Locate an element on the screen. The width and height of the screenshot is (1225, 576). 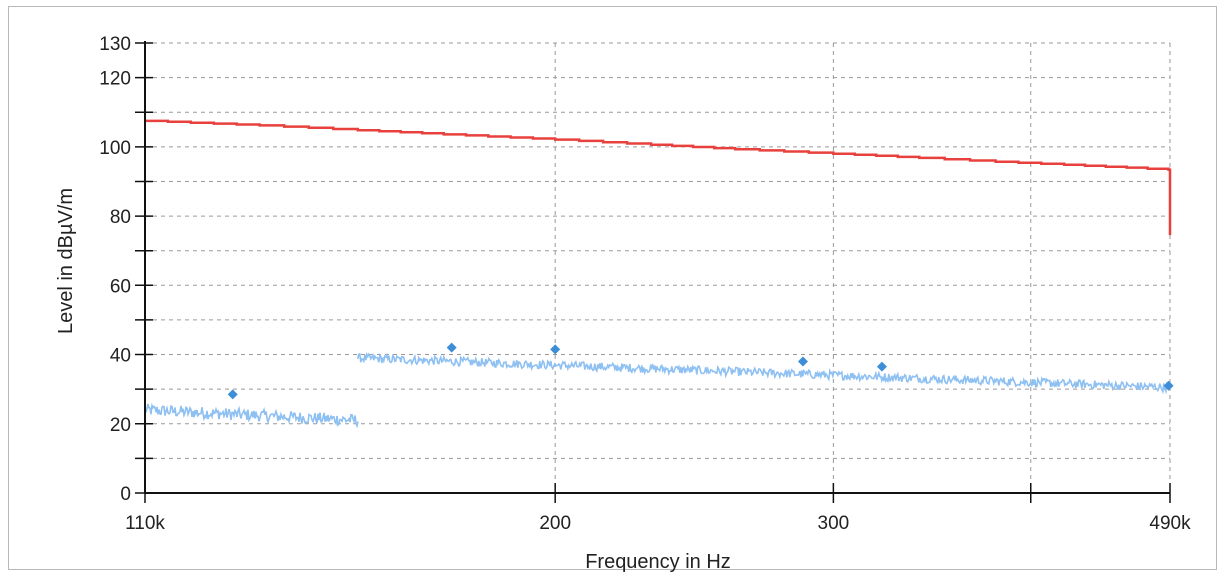
x-tick-label: 300 is located at coordinates (834, 523).